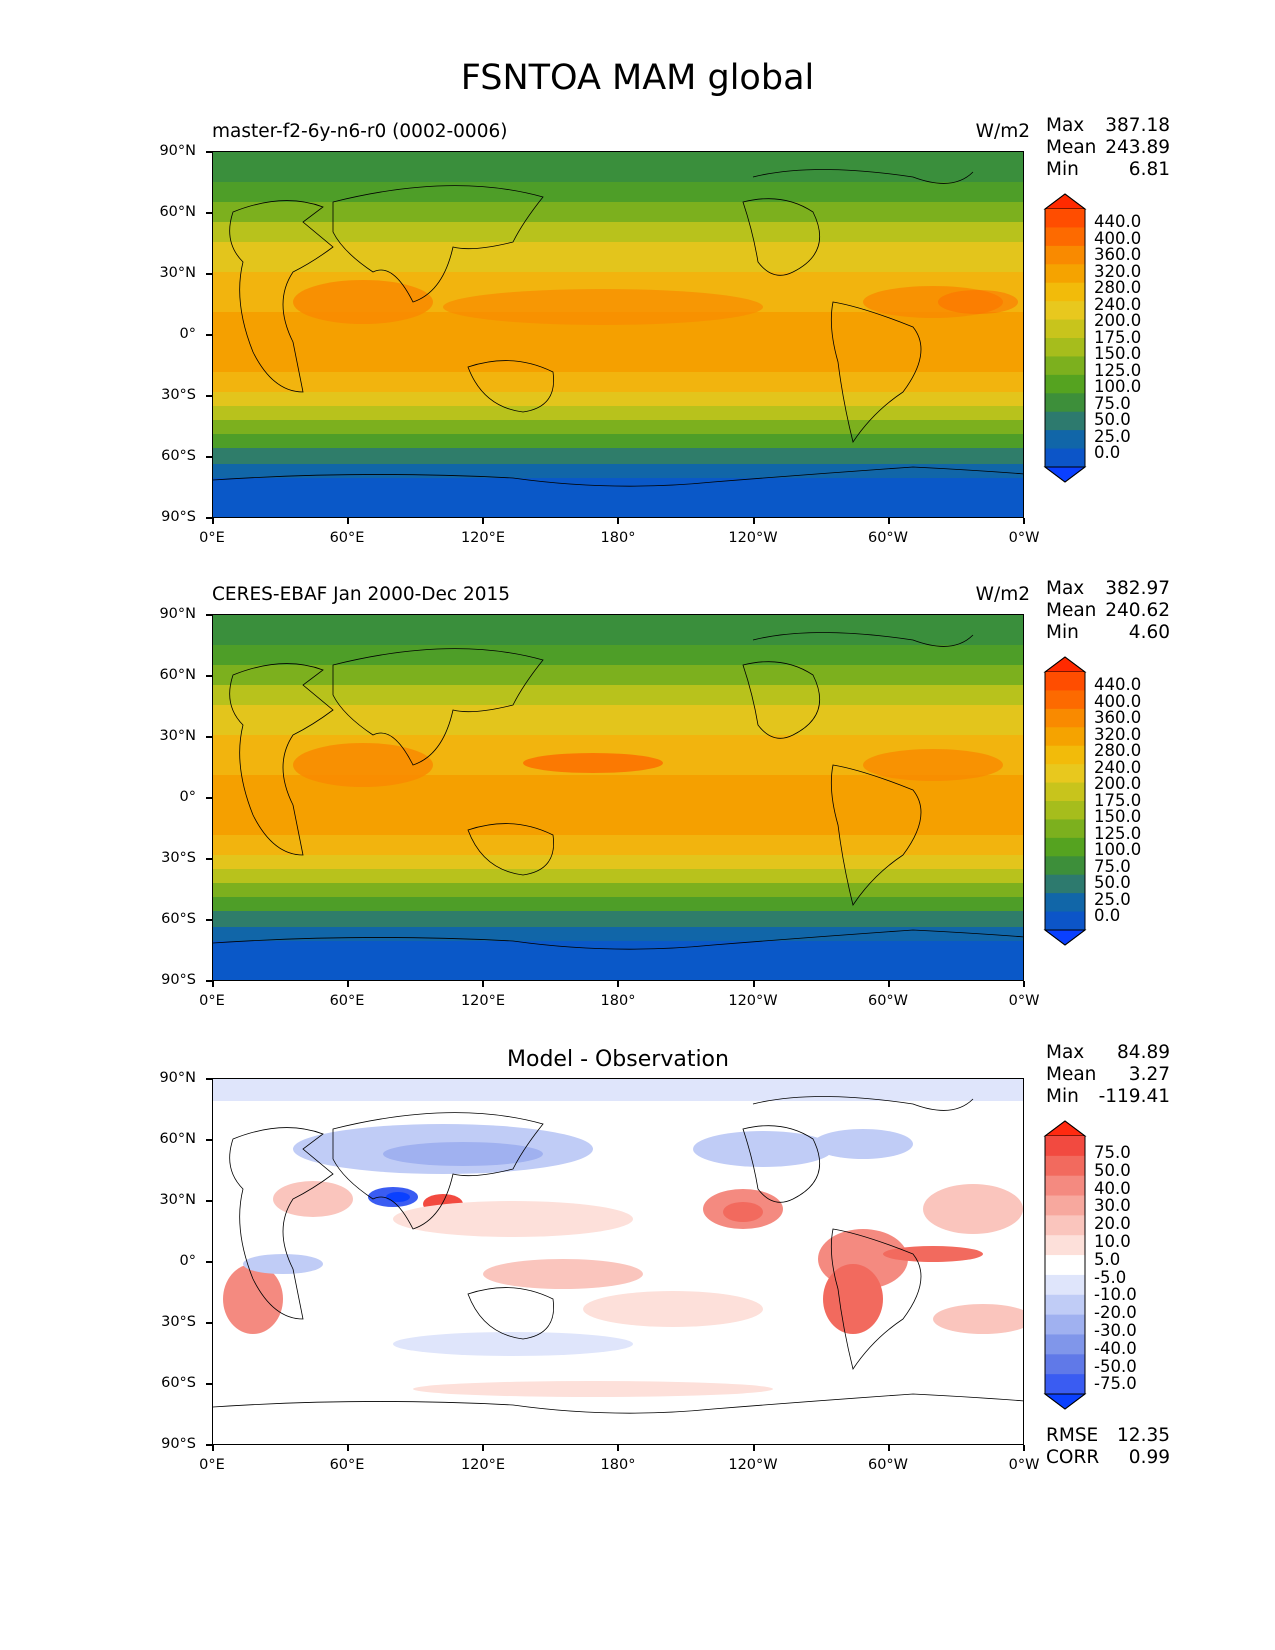 The height and width of the screenshot is (1650, 1275). Describe the element at coordinates (1118, 750) in the screenshot. I see `colorbar-label: 280.0` at that location.